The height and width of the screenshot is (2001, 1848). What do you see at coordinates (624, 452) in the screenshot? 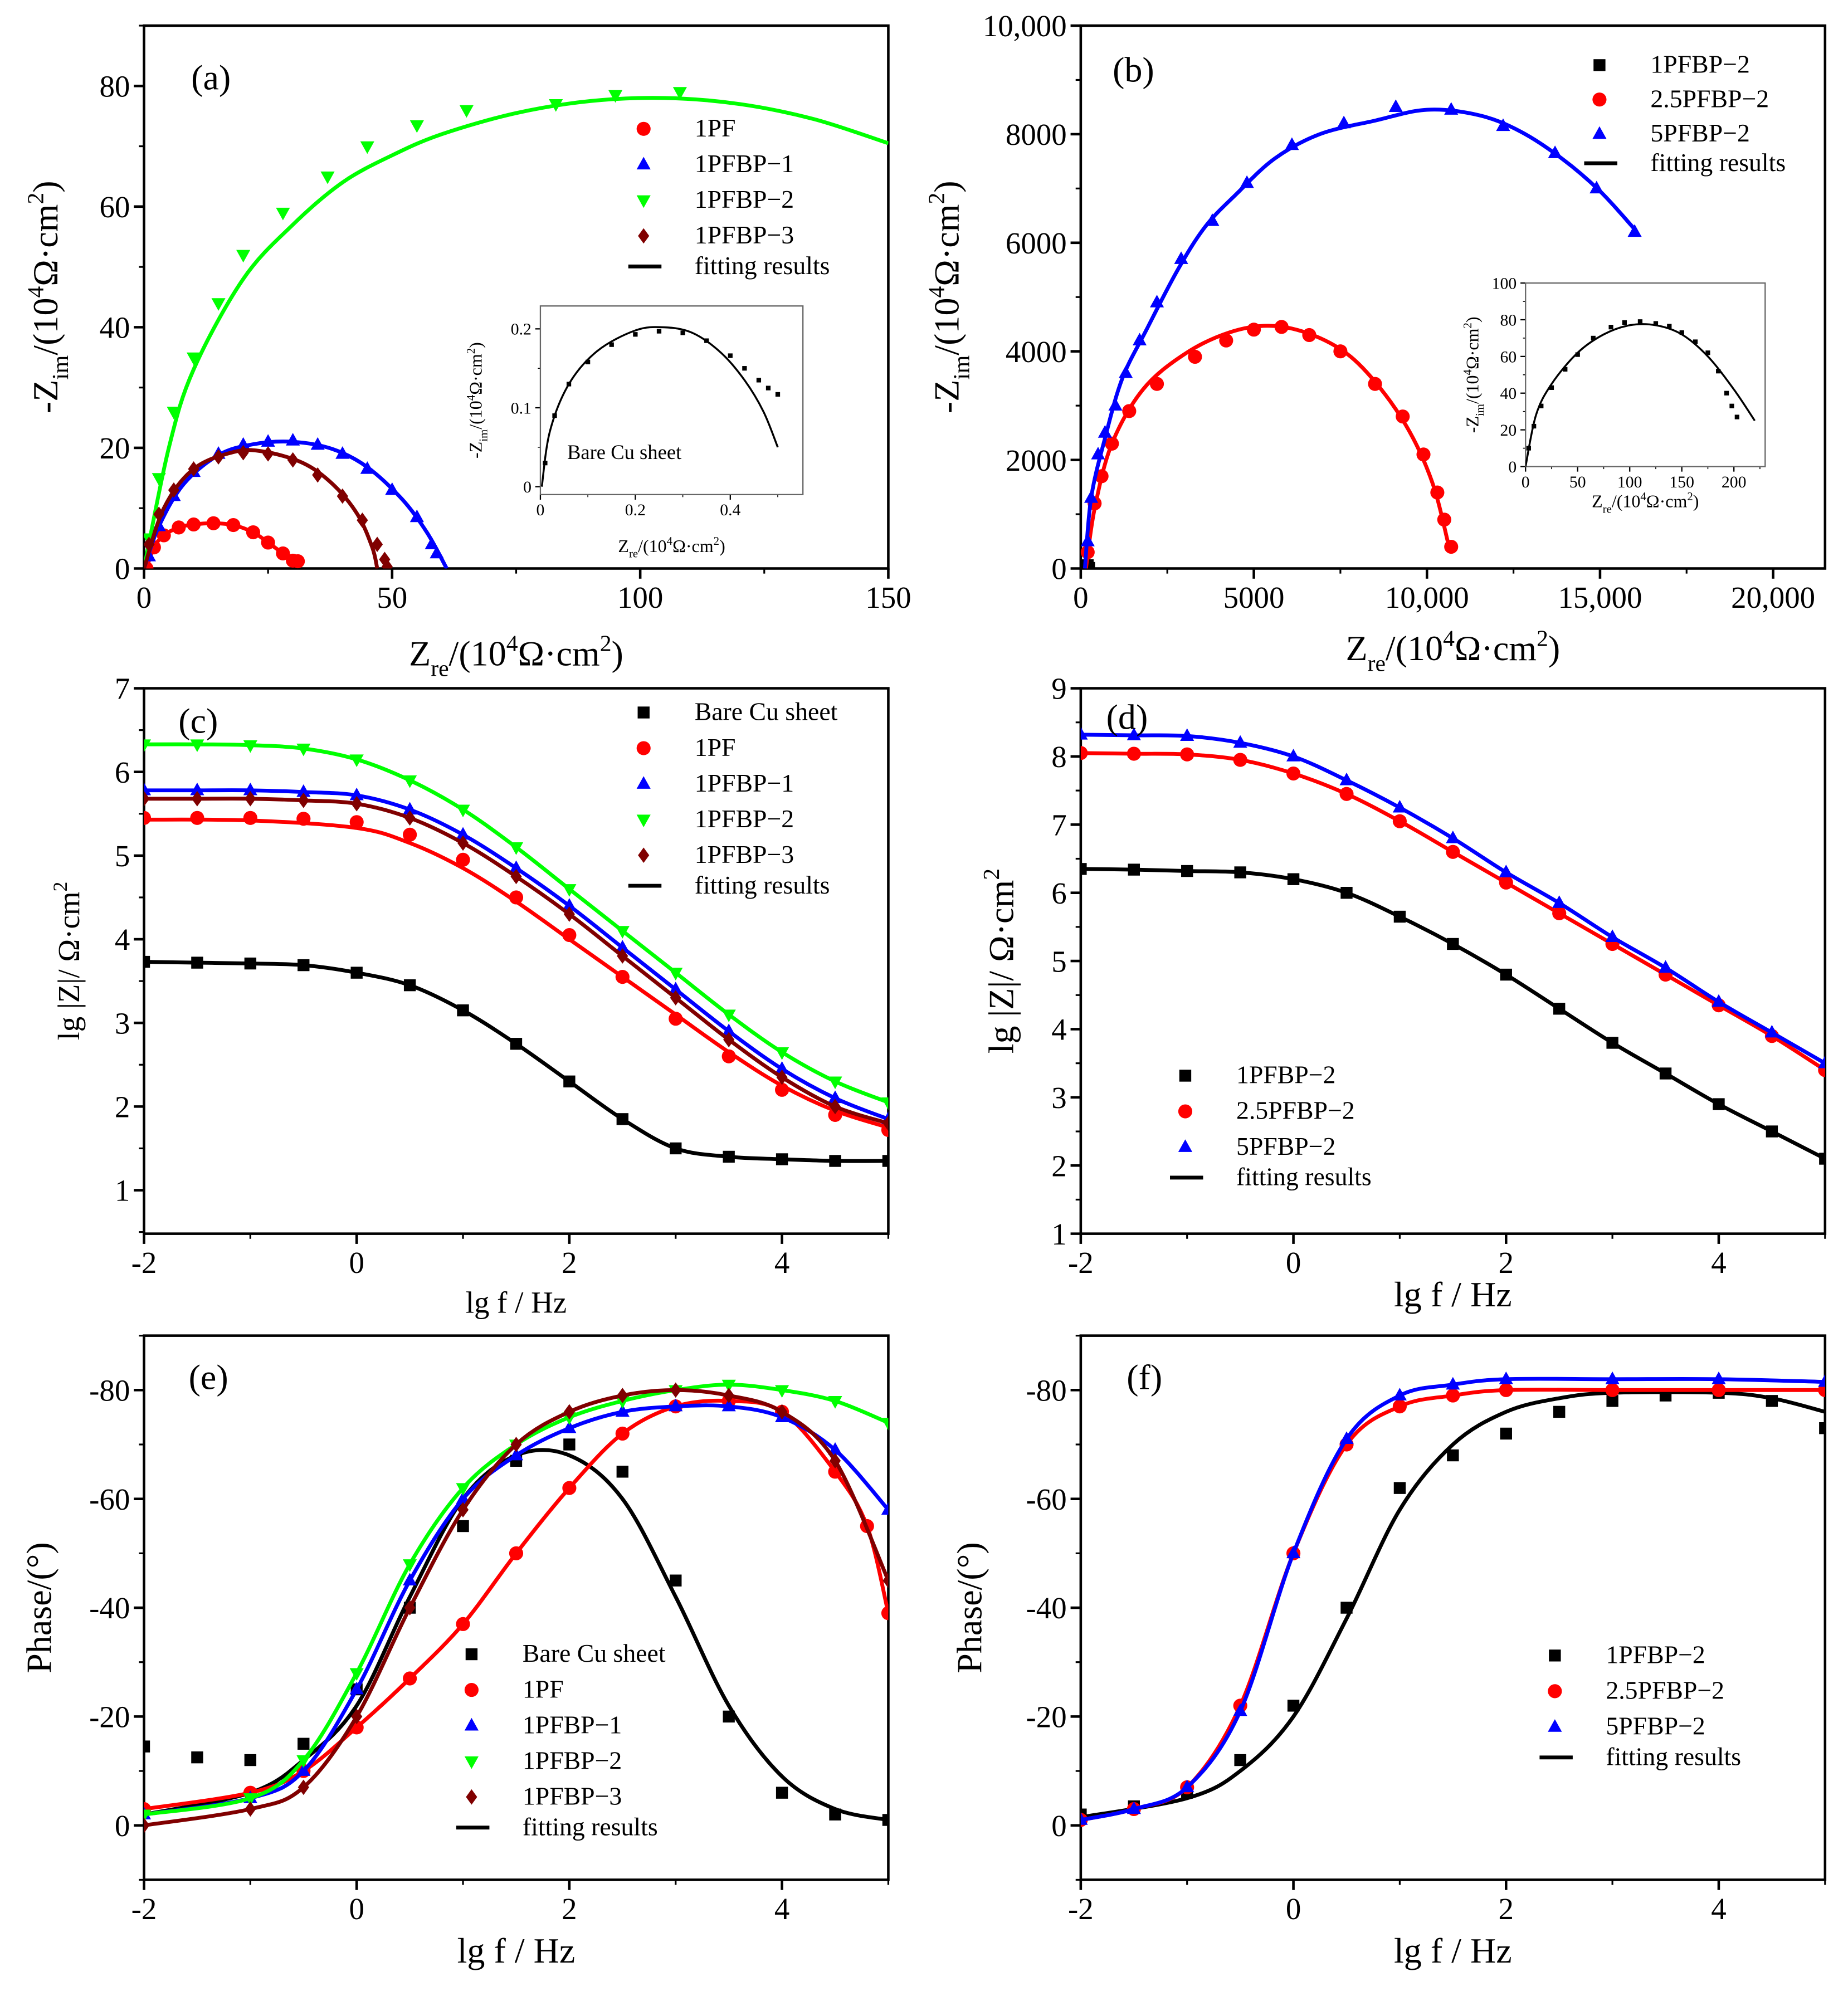
I see `inset-annotation: Bare Cu sheet` at bounding box center [624, 452].